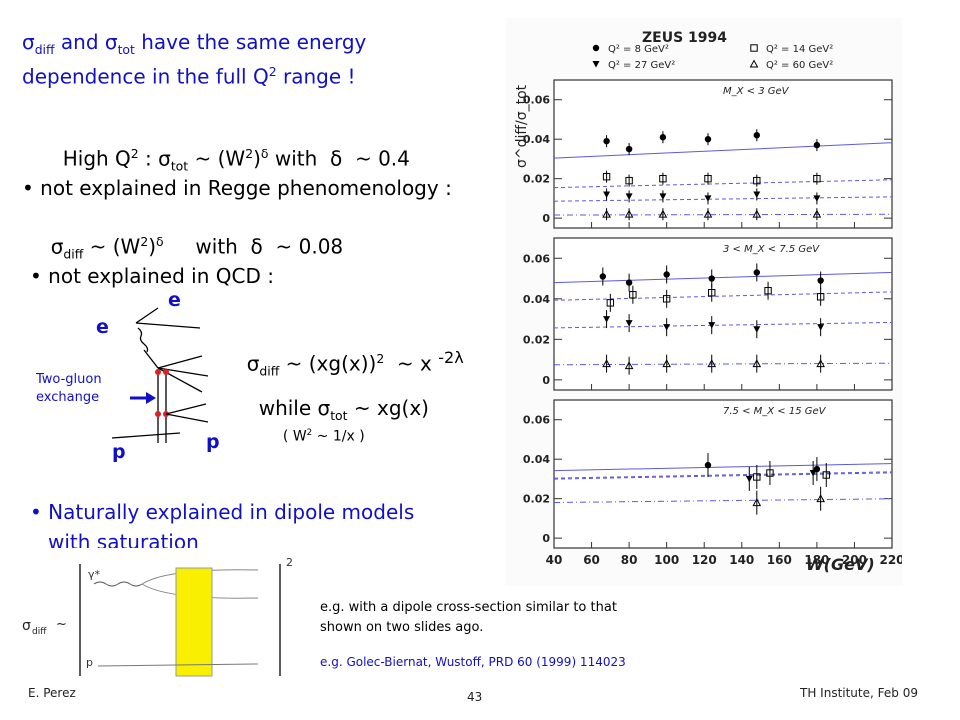  What do you see at coordinates (355, 363) in the screenshot?
I see `qcd-sigma-diff-formula: σdiff ~ (xg(x))2 ~ x -2λ` at bounding box center [355, 363].